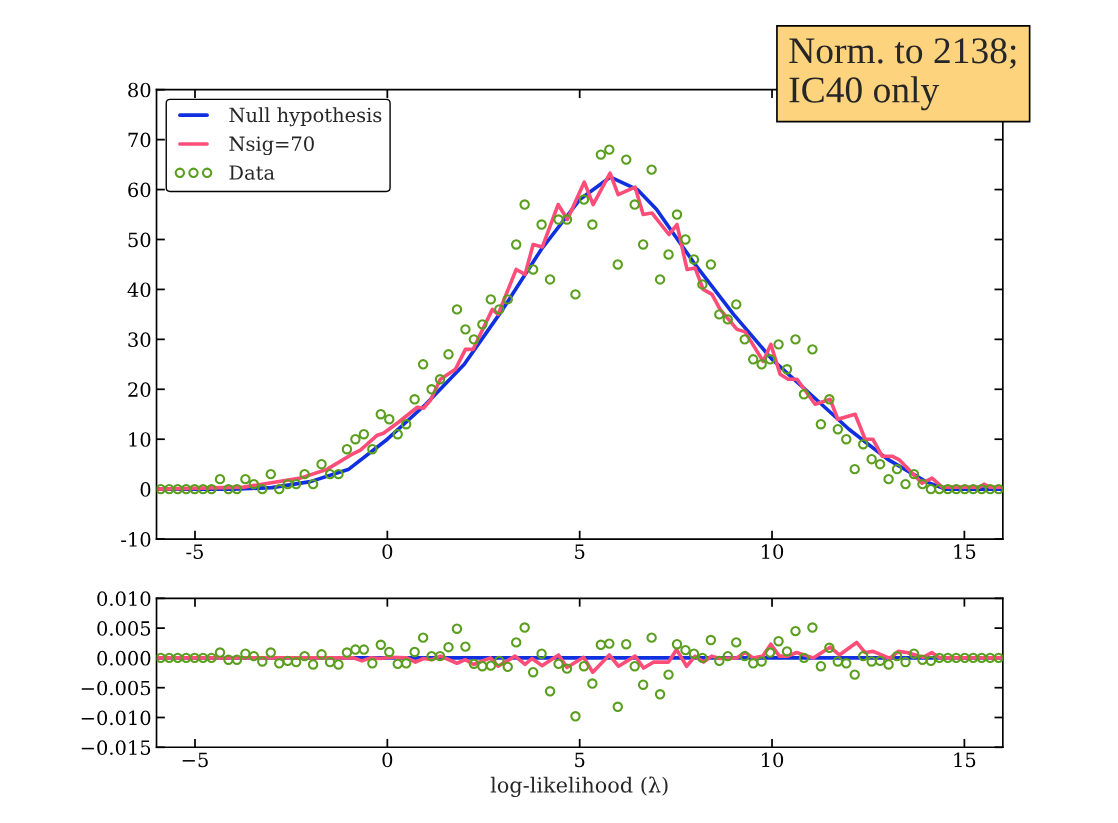 The width and height of the screenshot is (1118, 823). I want to click on y-tick-label: 80, so click(139, 90).